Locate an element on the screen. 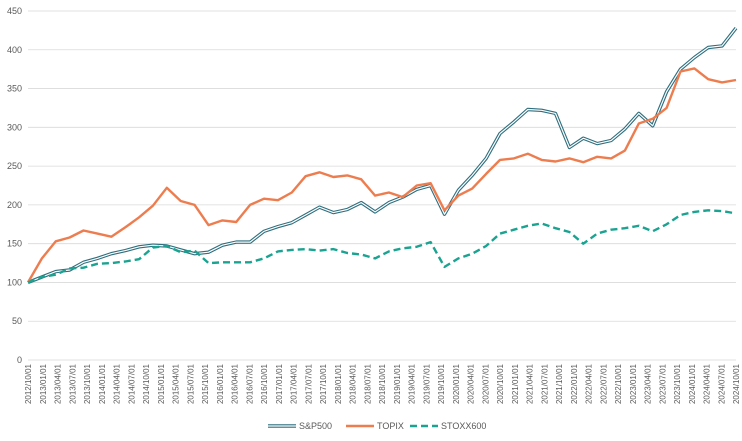 This screenshot has height=441, width=742. x-tick-label: 2017/10/01 is located at coordinates (323, 383).